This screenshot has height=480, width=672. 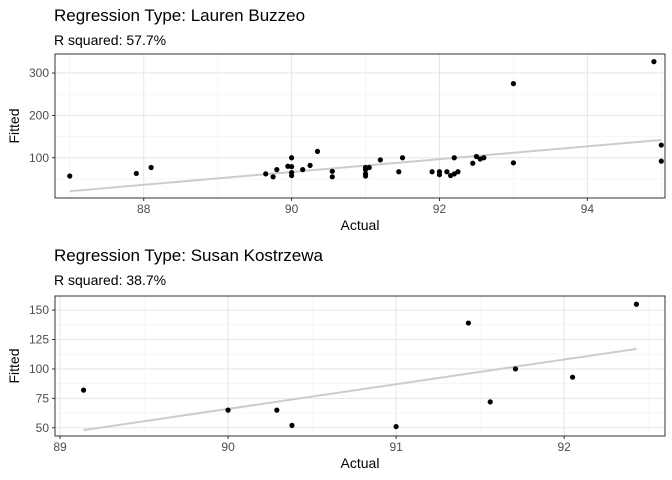 I want to click on y-tick-label: 200, so click(x=39, y=115).